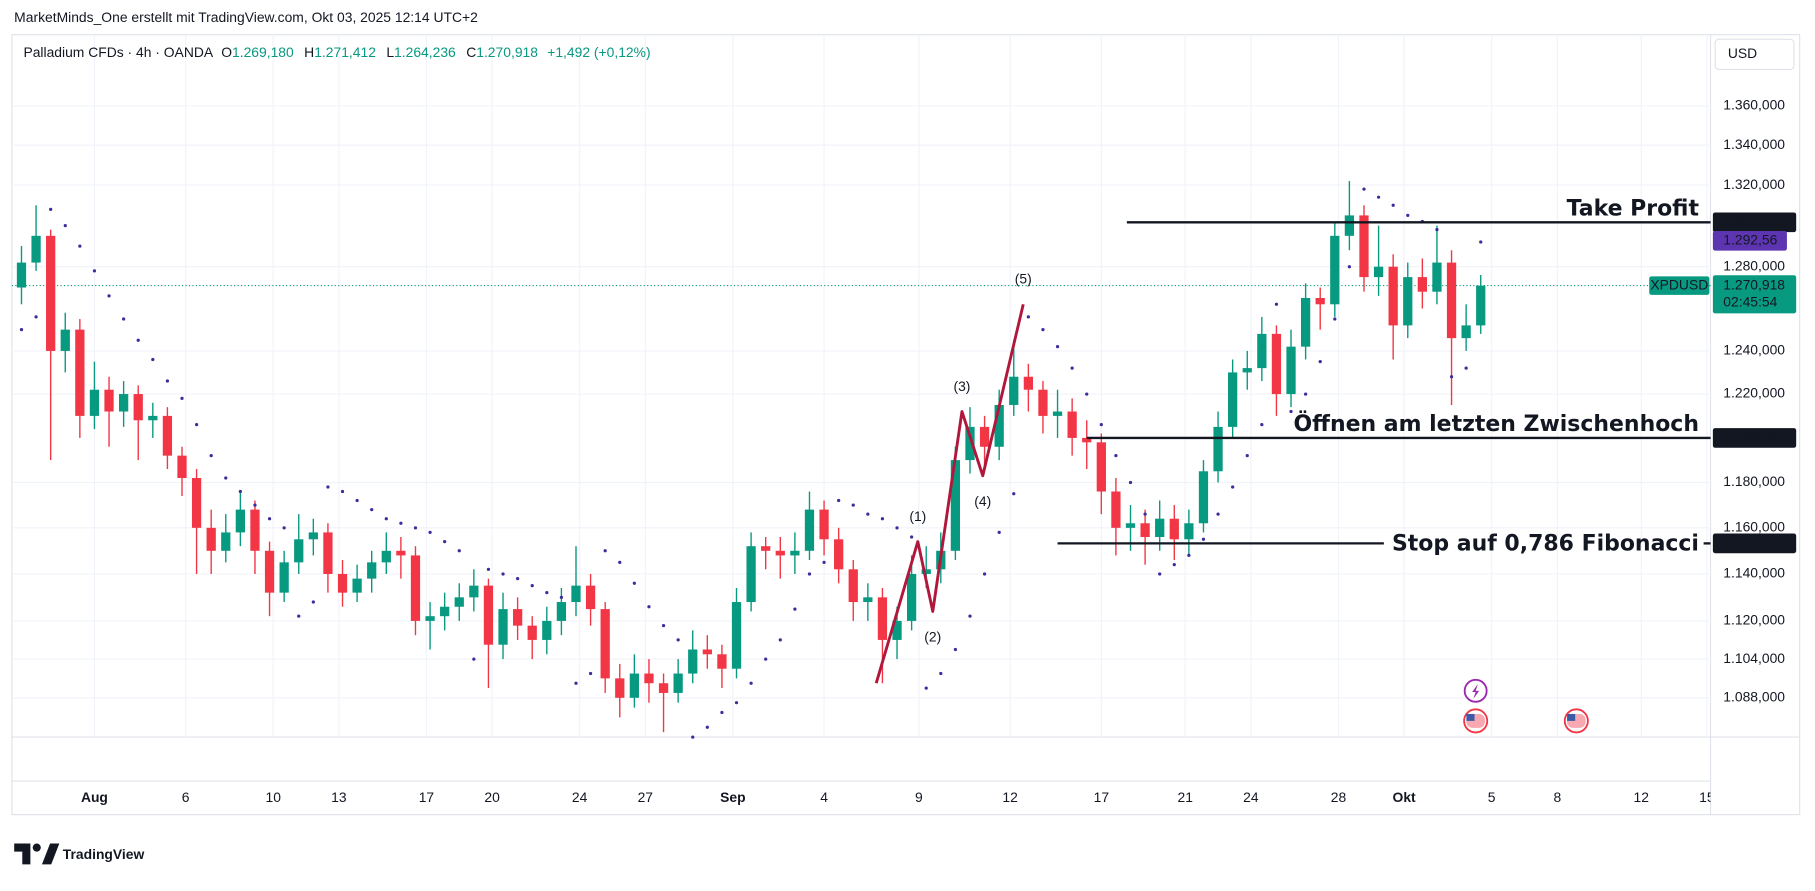 This screenshot has width=1815, height=891. I want to click on ohlc-value: 1.271,412, so click(345, 52).